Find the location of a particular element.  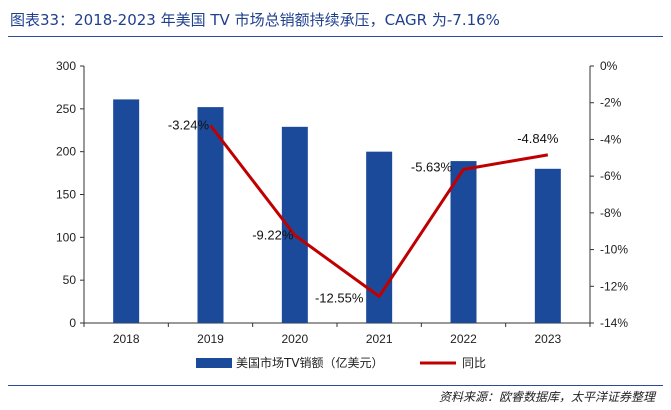

bar-2023 is located at coordinates (547, 245).